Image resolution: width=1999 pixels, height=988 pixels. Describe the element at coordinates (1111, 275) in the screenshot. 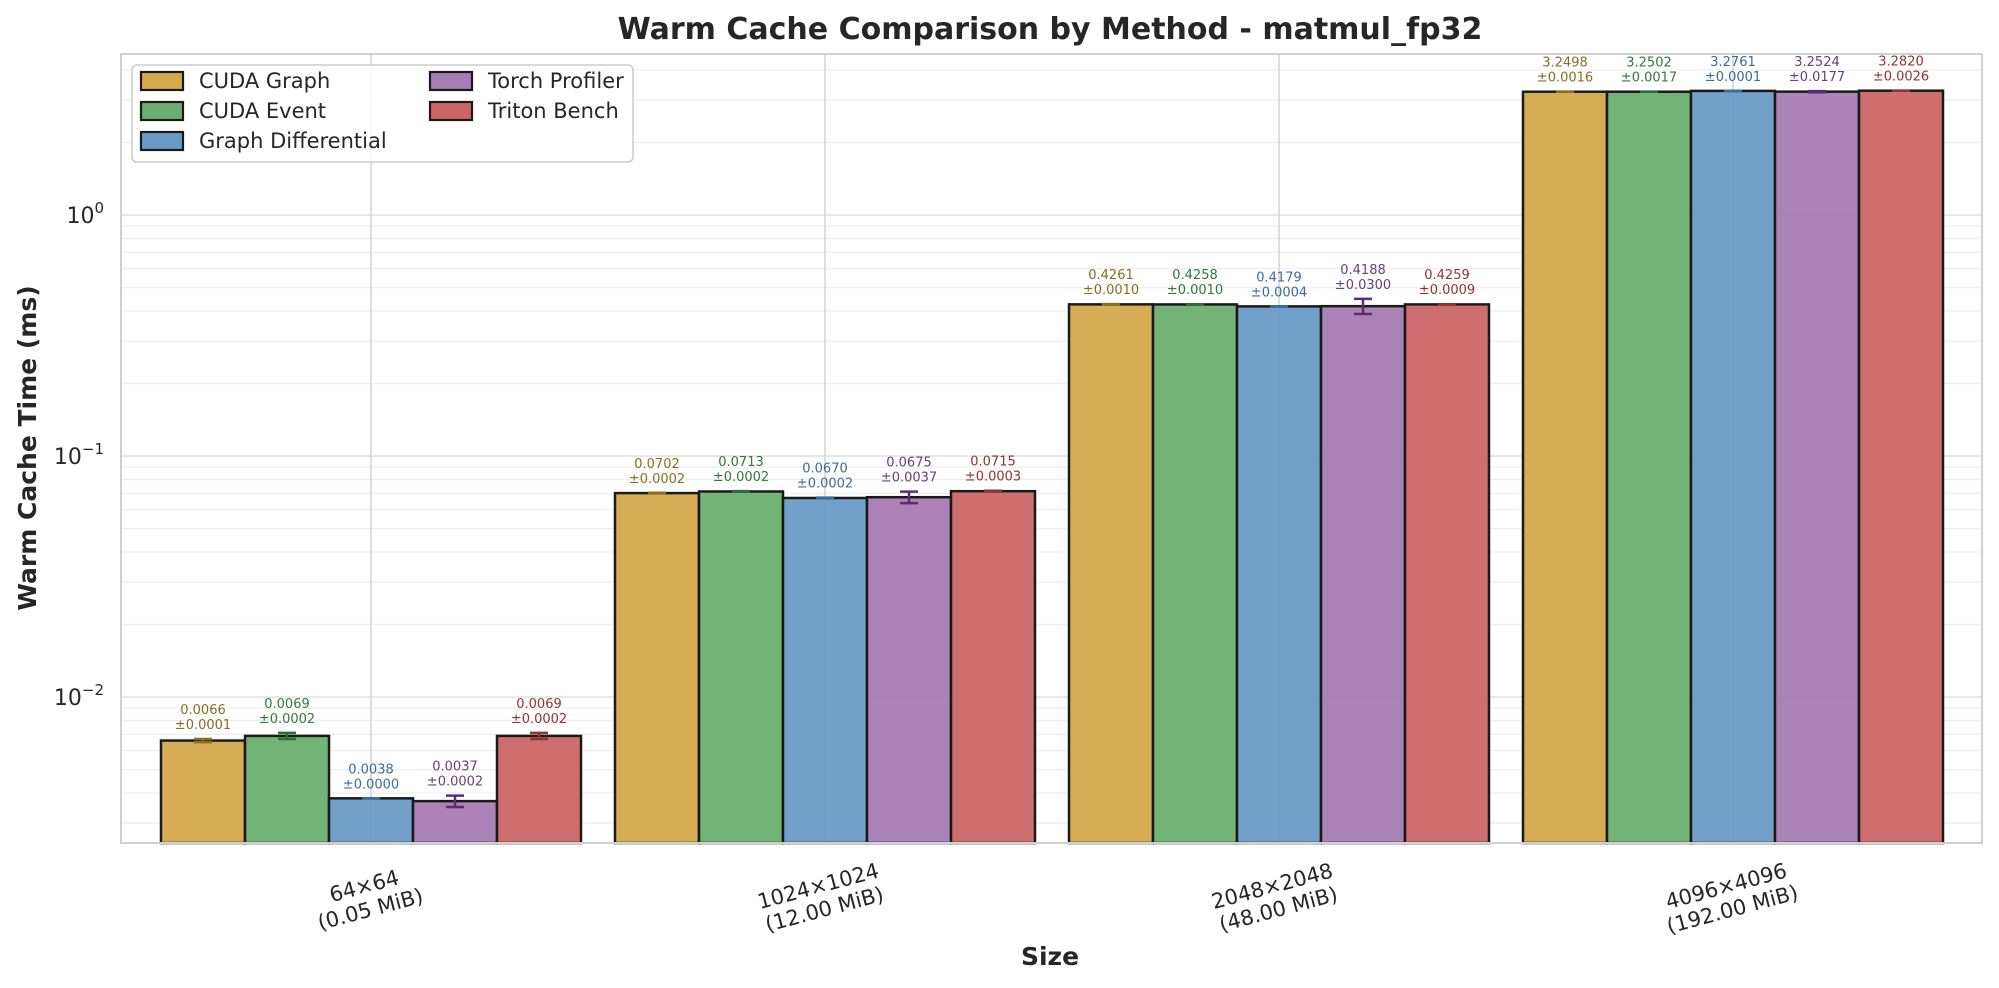

I see `bar-value-label: 0.4261` at that location.